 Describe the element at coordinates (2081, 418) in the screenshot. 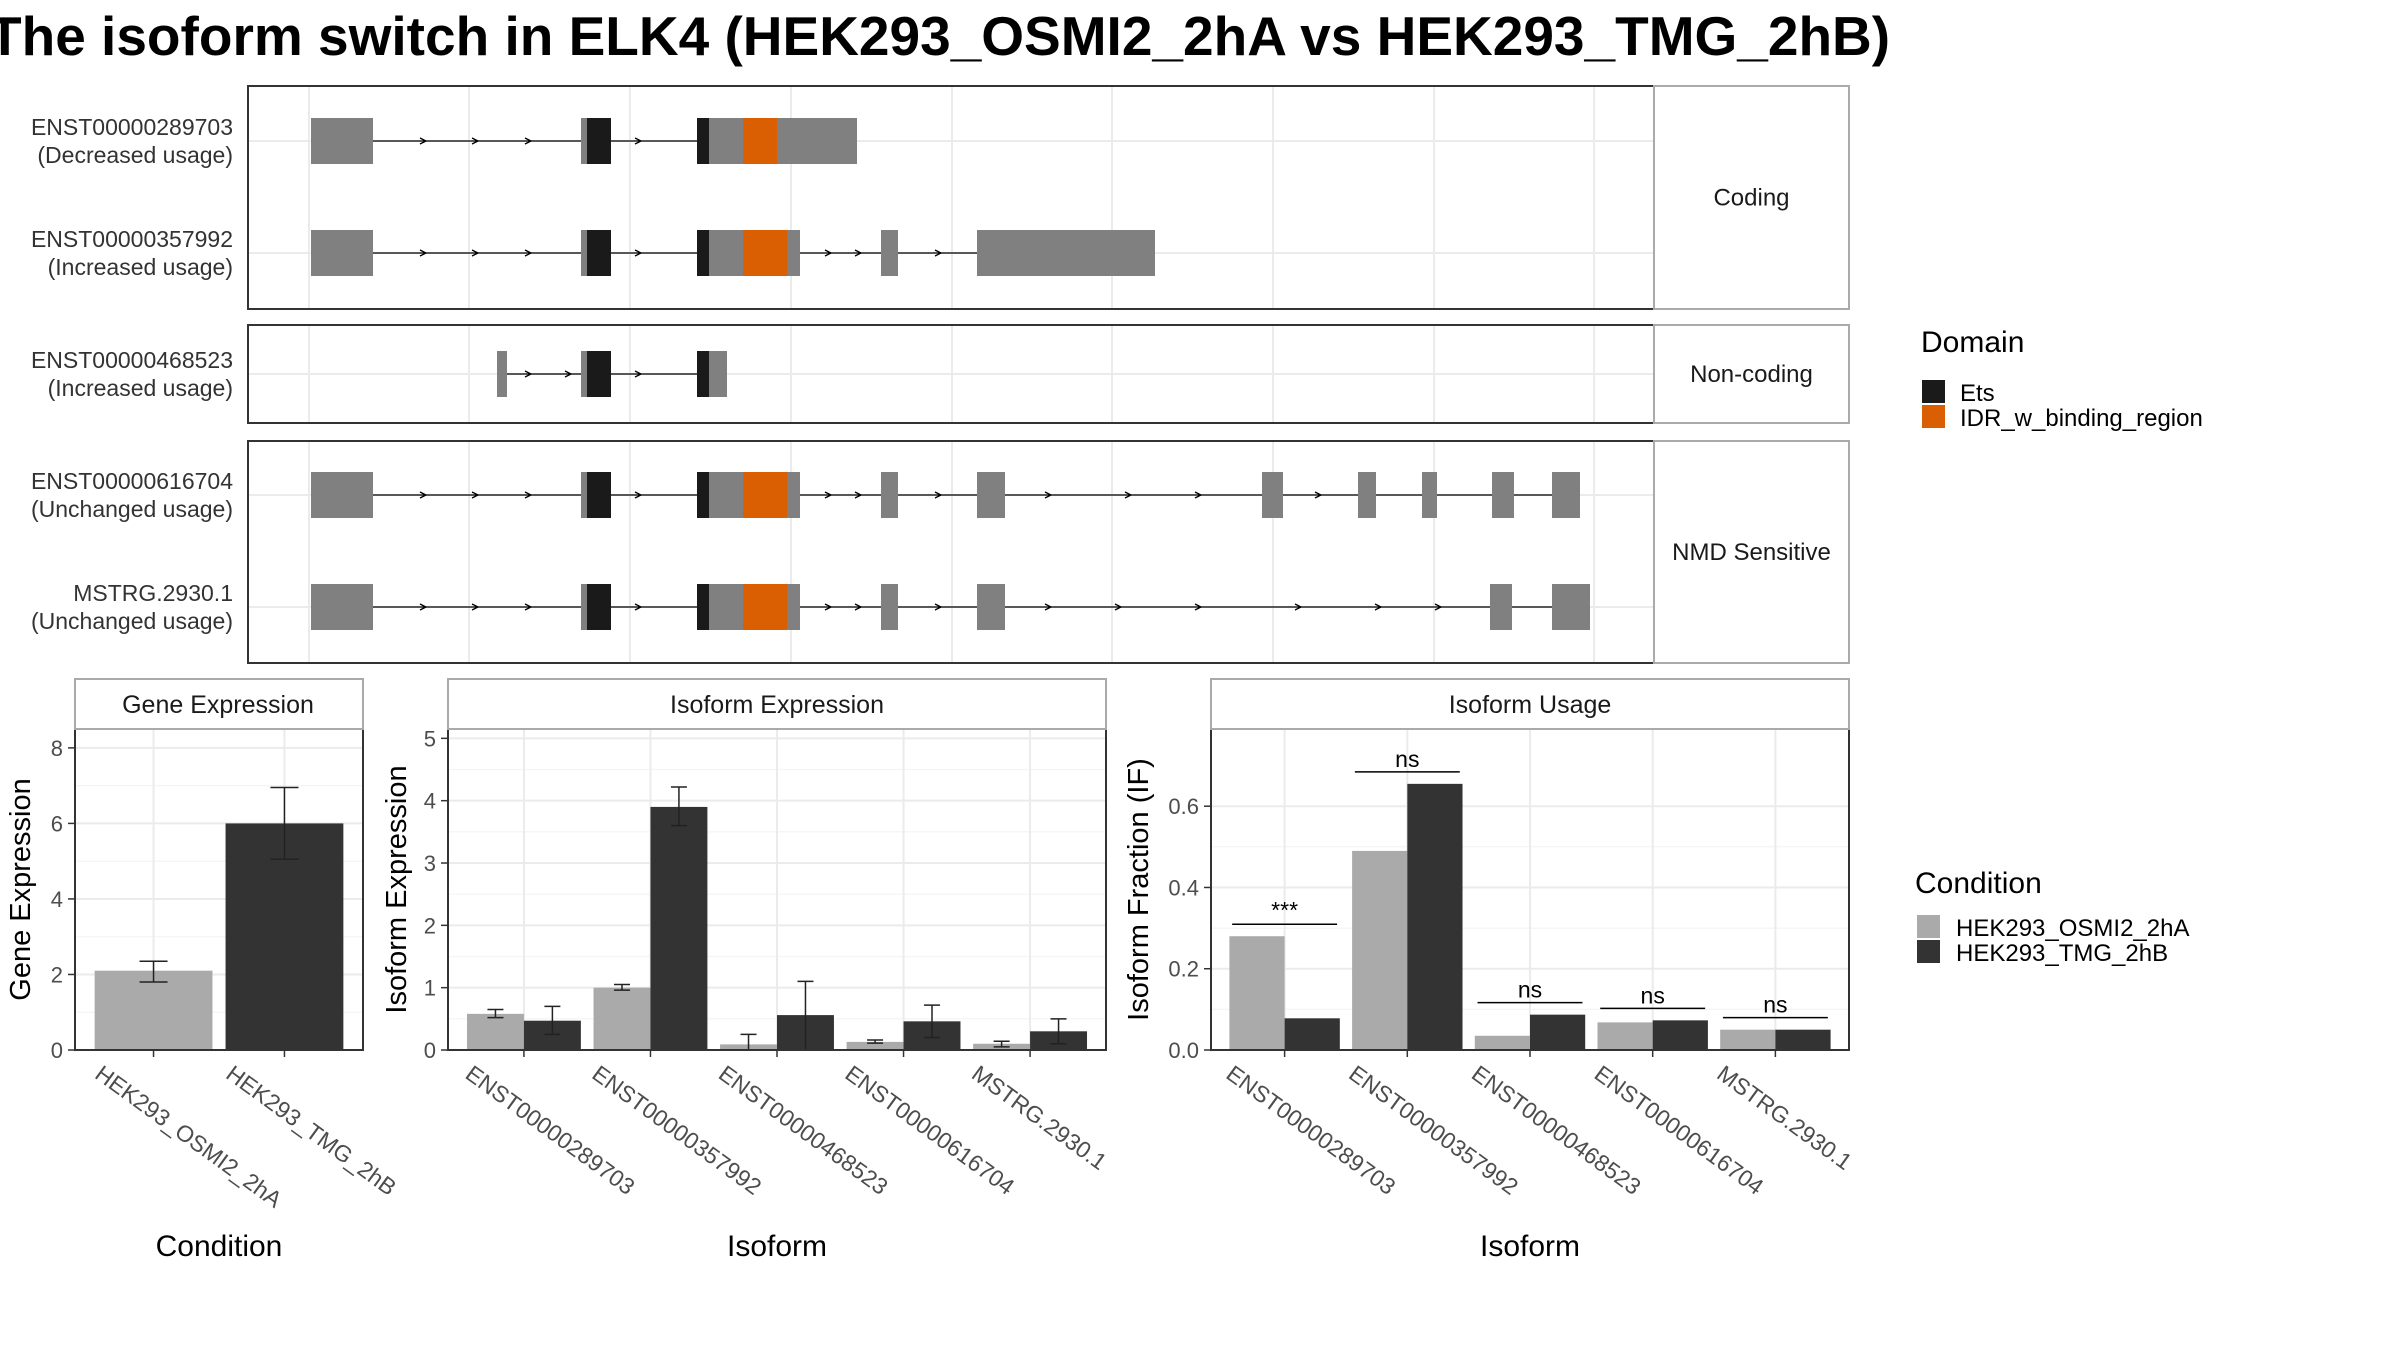

I see `domain-legend-label-idr: IDR_w_binding_region` at that location.